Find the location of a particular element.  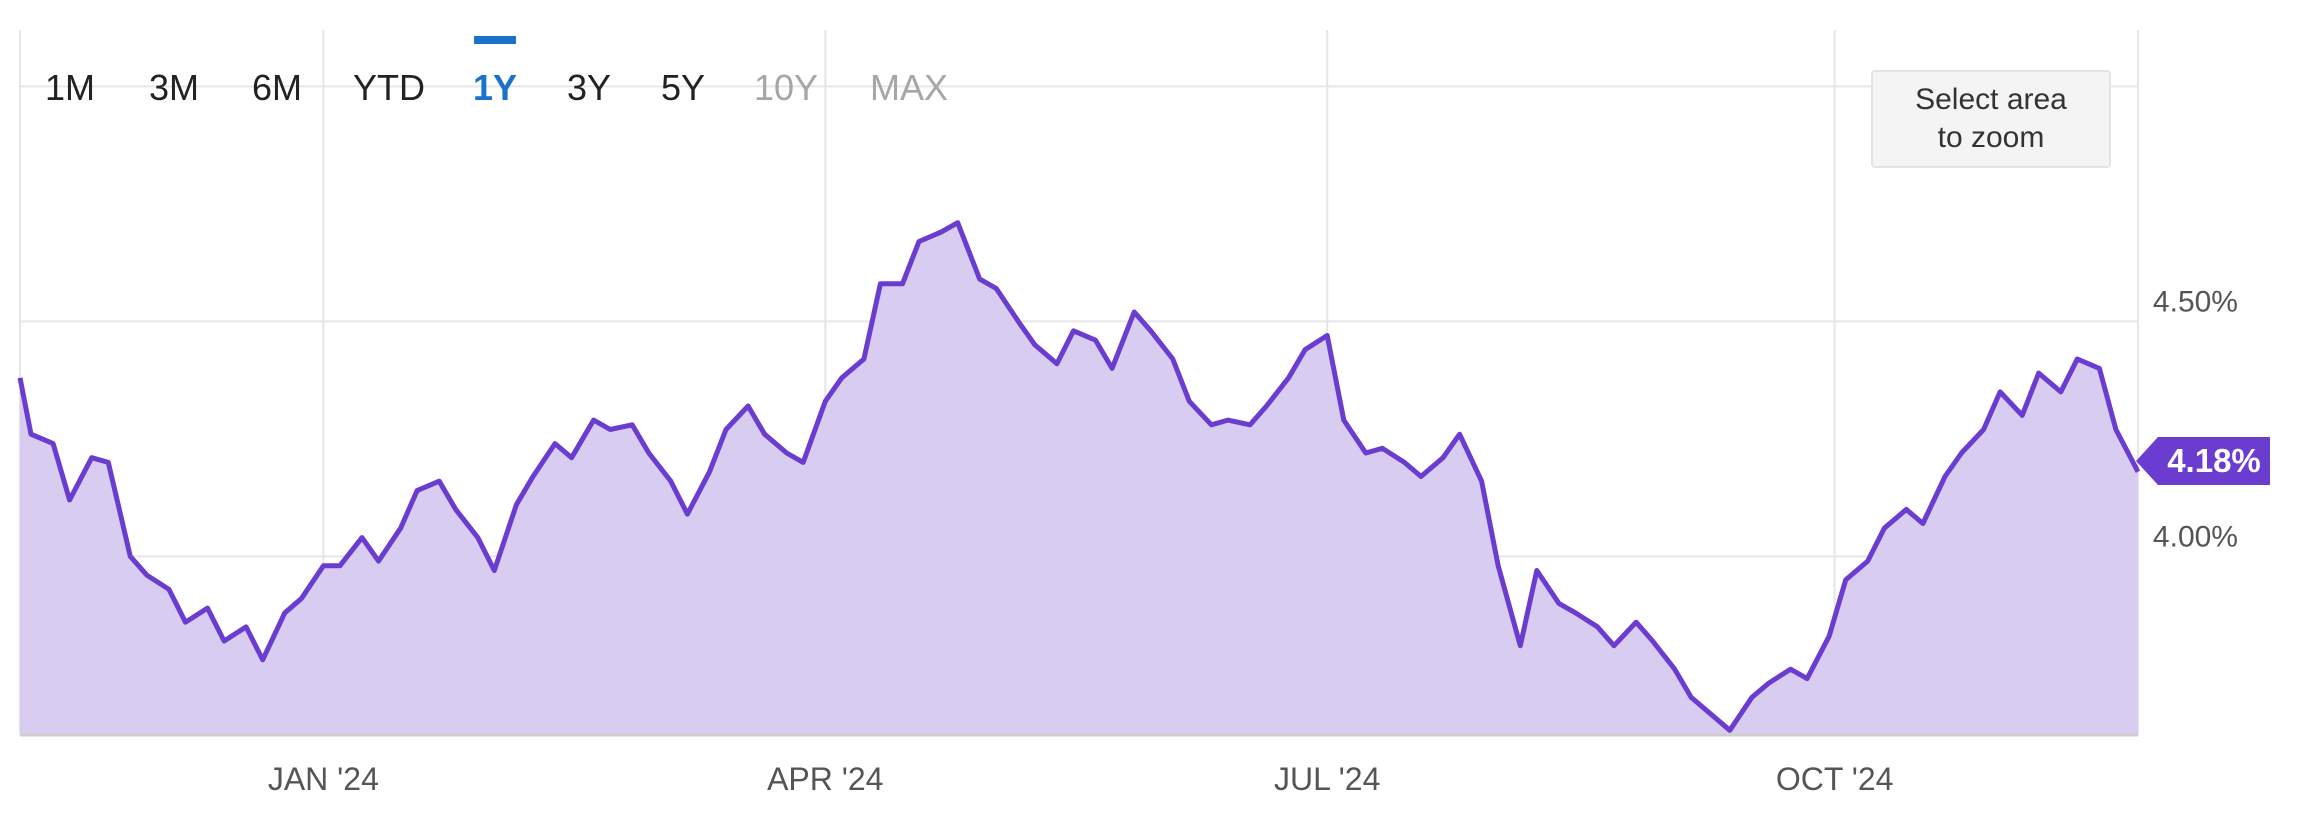

range-button-ytd: YTD is located at coordinates (389, 87).